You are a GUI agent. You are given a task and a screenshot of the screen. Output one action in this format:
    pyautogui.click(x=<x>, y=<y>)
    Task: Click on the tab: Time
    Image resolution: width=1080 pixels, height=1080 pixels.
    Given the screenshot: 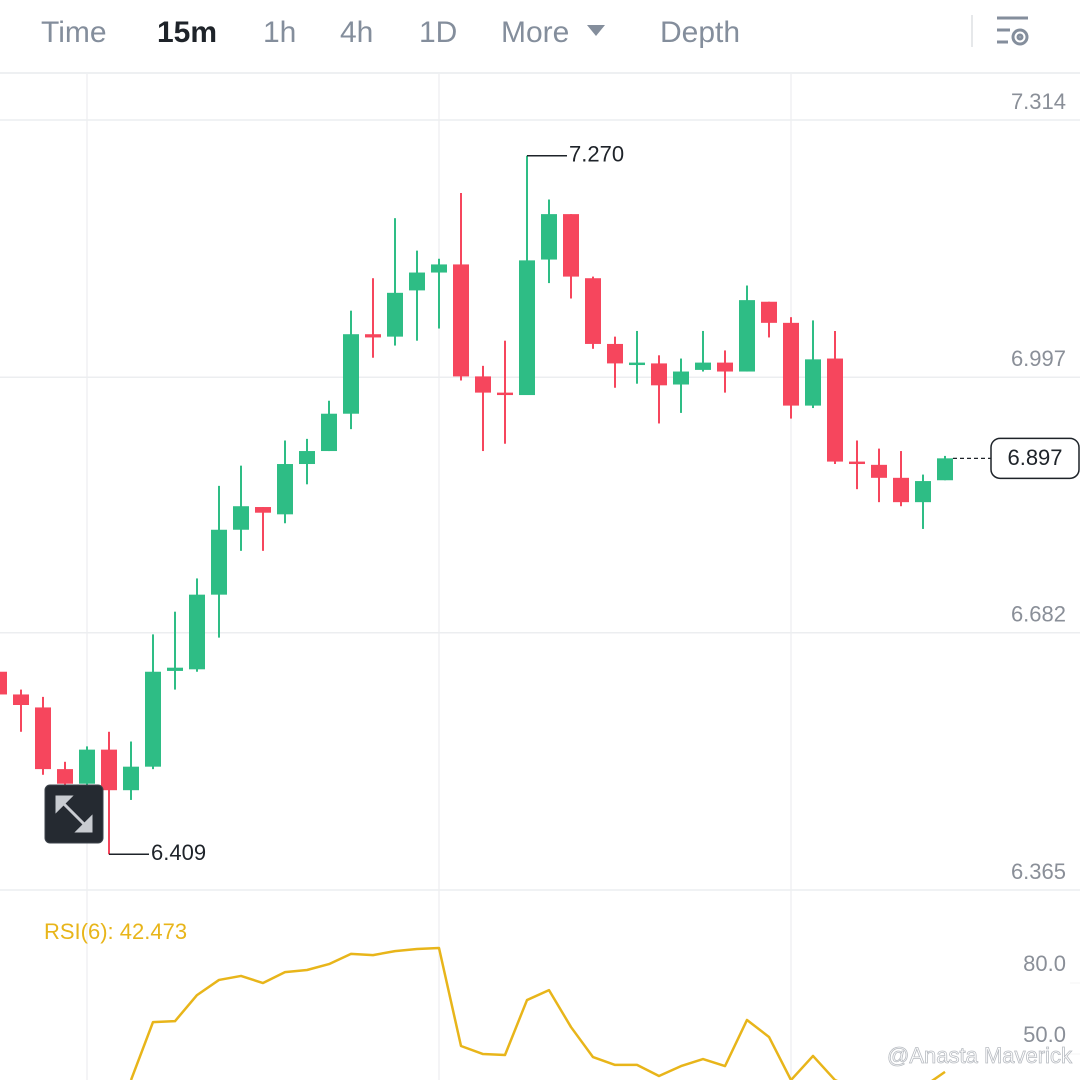 What is the action you would take?
    pyautogui.click(x=74, y=32)
    